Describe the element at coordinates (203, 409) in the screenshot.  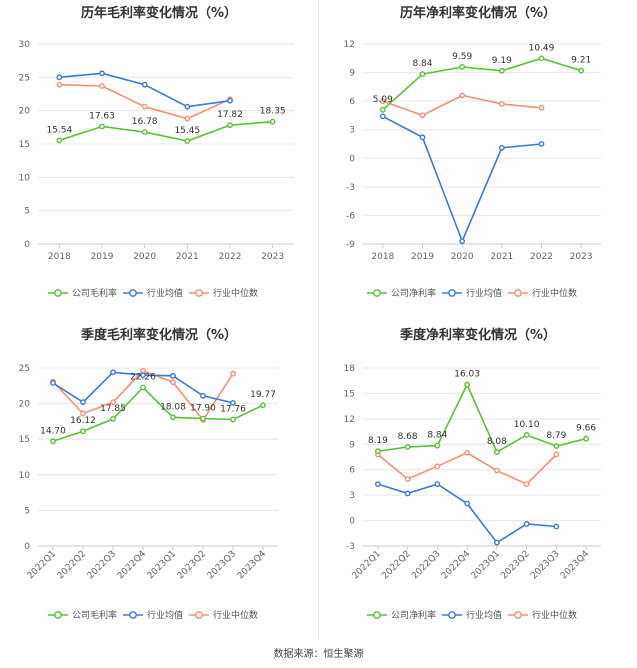
I see `data-label: 17.90` at that location.